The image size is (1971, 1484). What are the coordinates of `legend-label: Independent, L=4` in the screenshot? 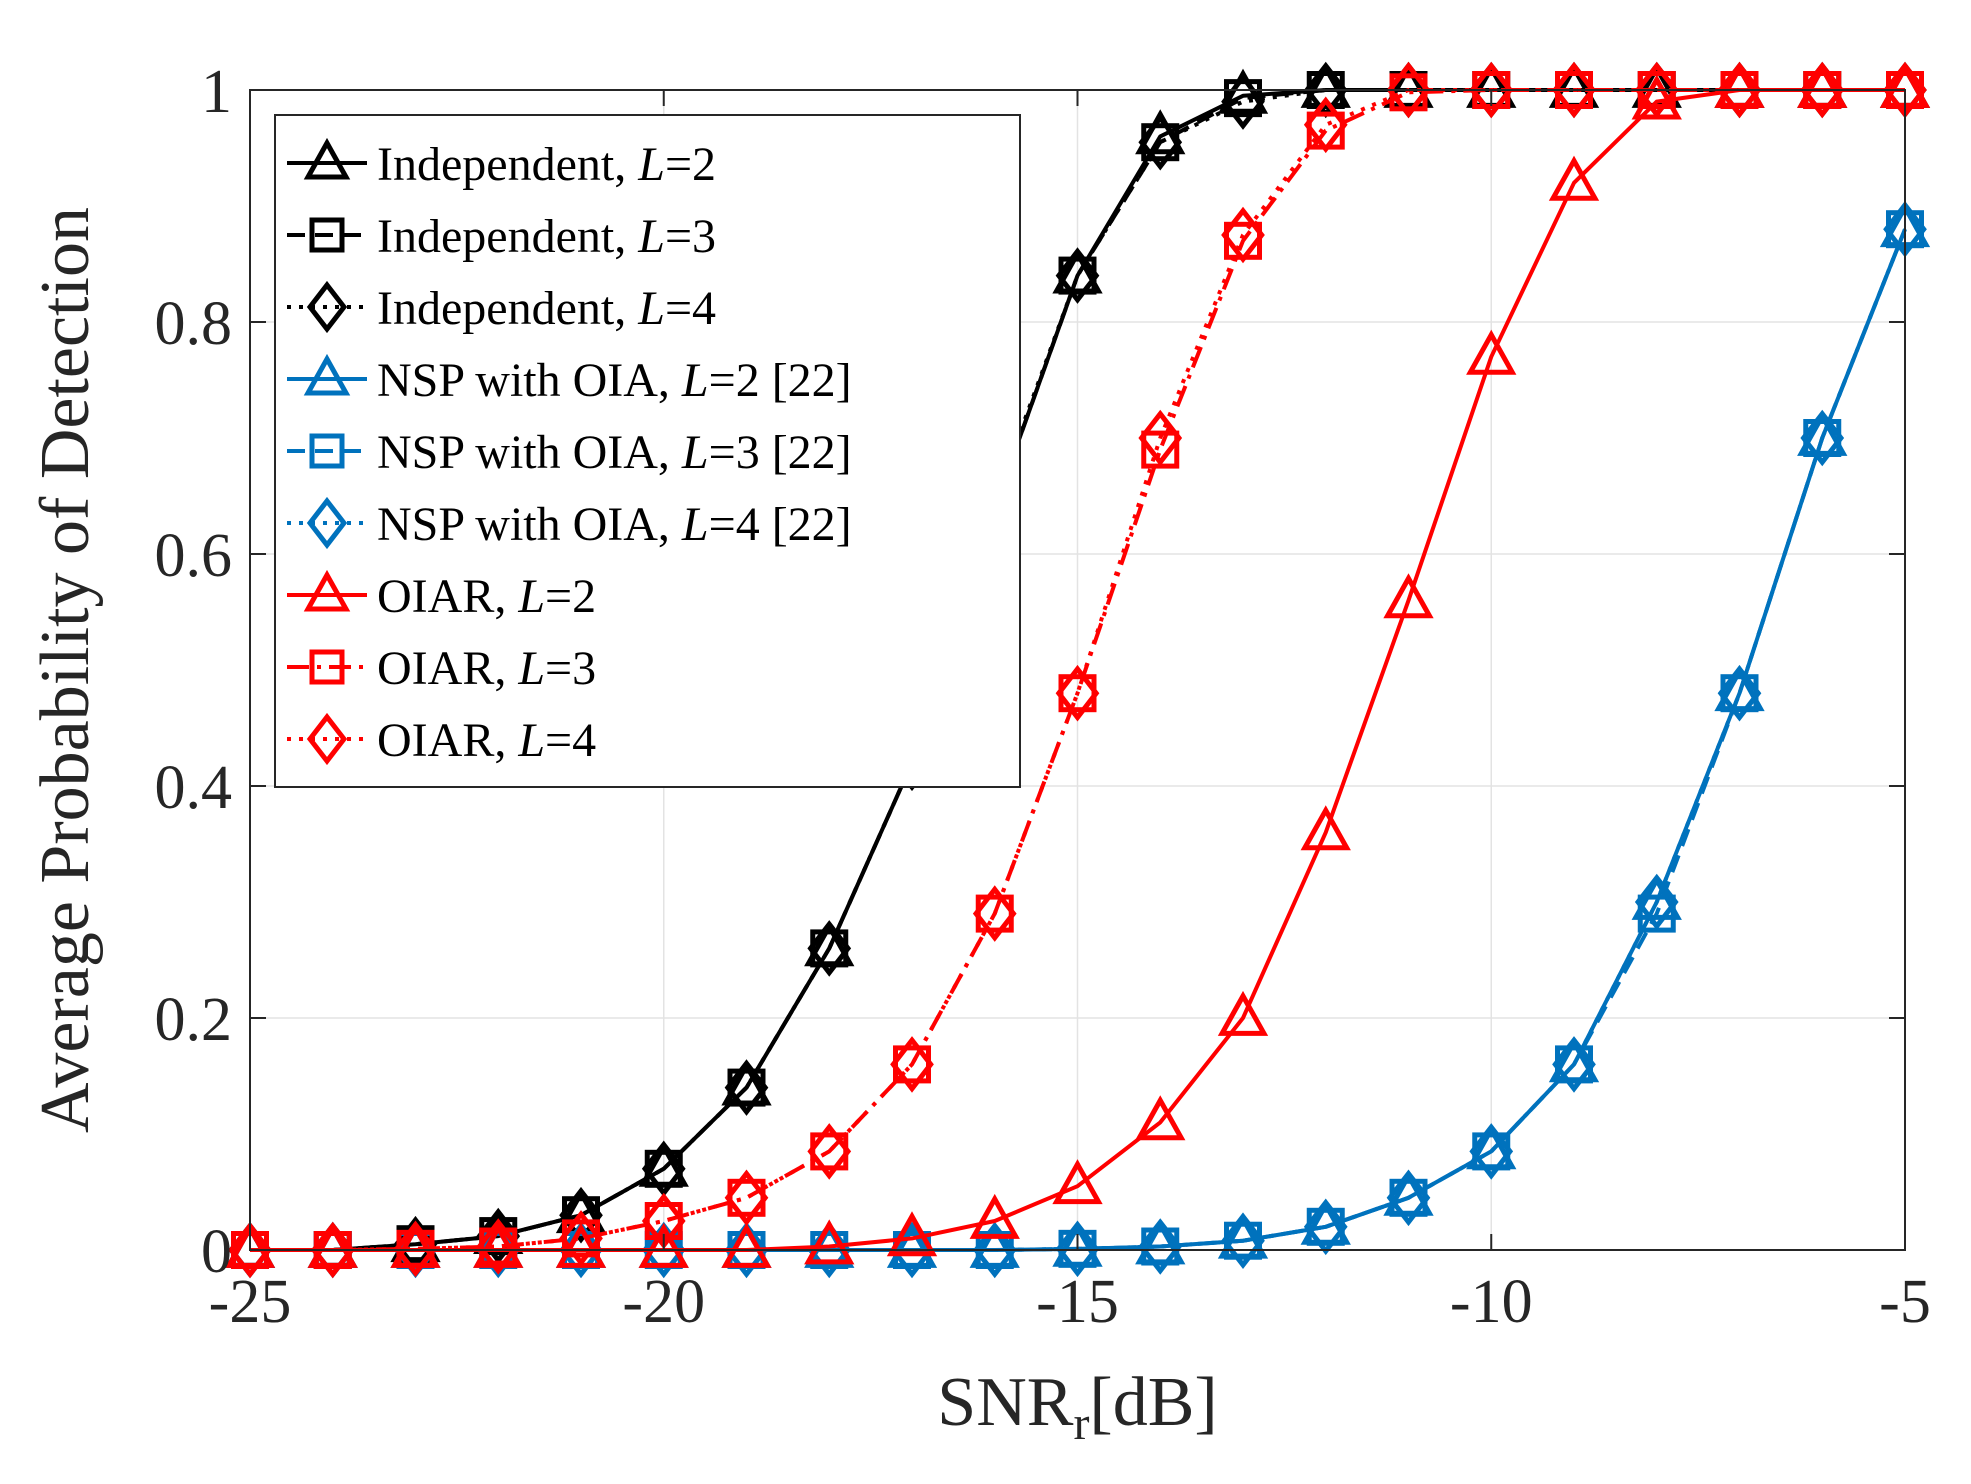 It's located at (546, 308).